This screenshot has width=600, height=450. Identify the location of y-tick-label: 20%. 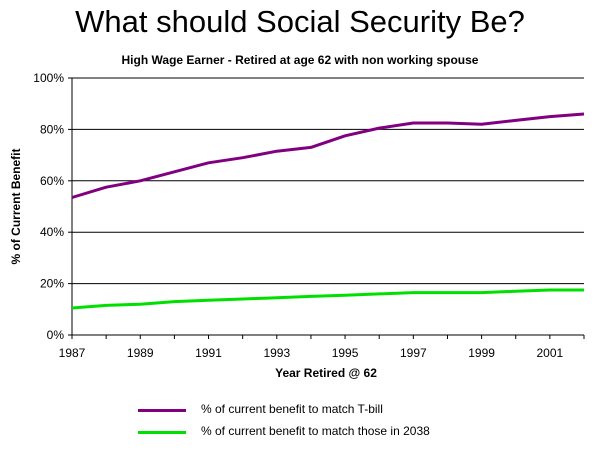
(52, 284).